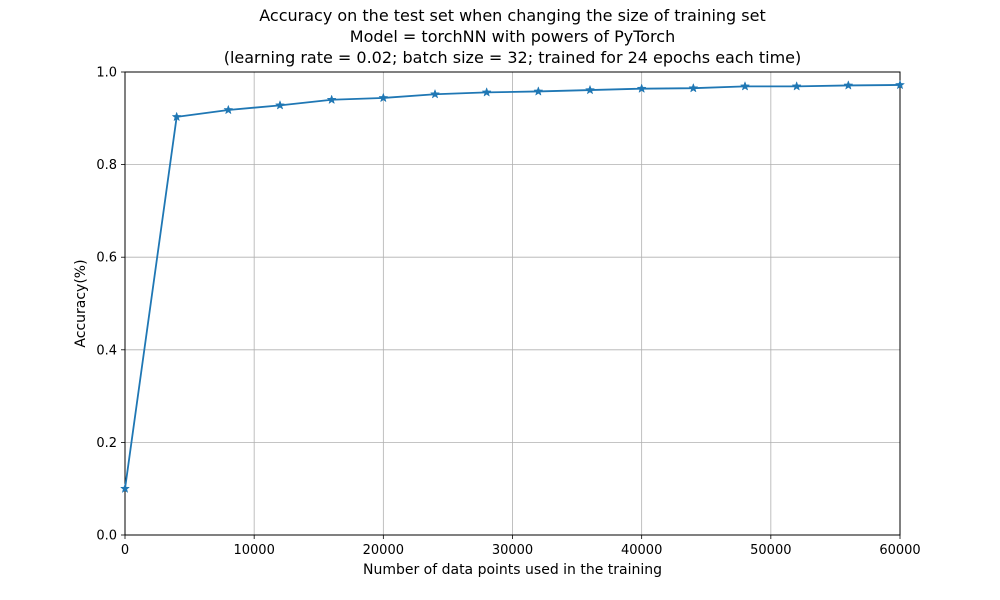  Describe the element at coordinates (125, 550) in the screenshot. I see `x-tick-label: 0` at that location.